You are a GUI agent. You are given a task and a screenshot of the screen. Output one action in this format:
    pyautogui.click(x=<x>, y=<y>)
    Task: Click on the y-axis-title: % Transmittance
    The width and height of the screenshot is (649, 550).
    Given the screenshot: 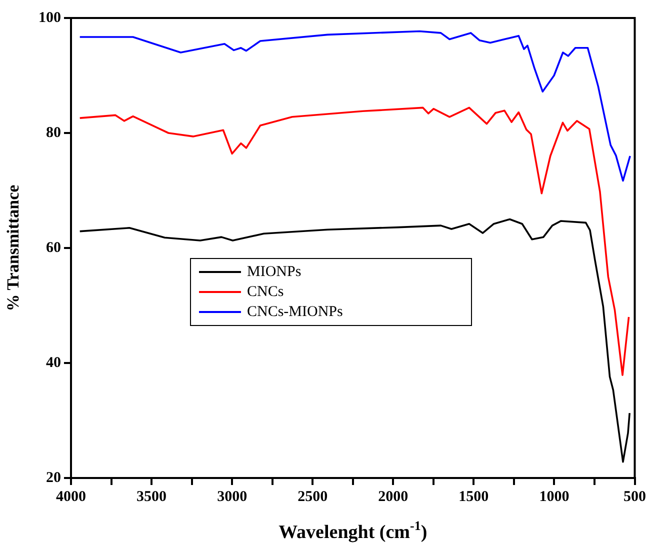 What is the action you would take?
    pyautogui.click(x=13, y=248)
    